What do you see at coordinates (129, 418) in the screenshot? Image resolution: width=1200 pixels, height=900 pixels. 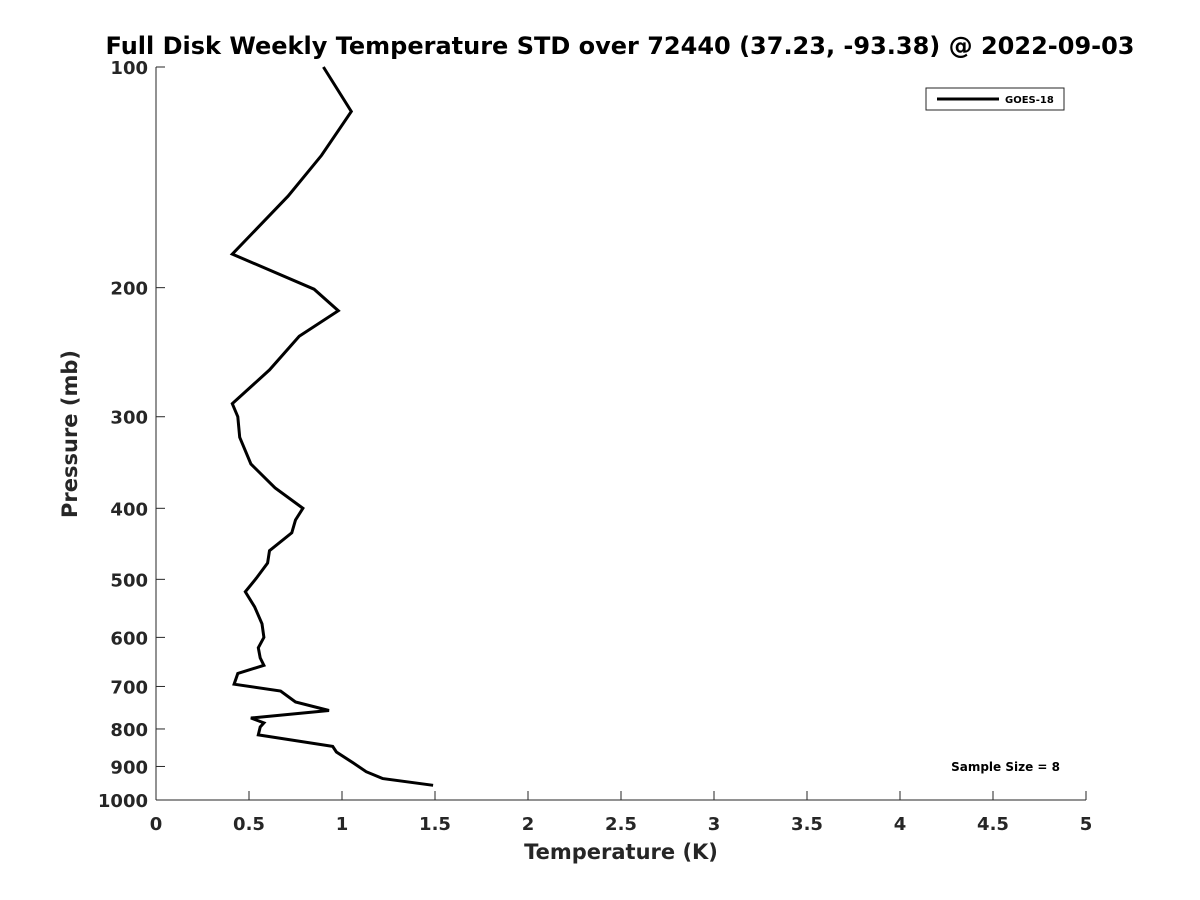 I see `y-tick-label: 300` at bounding box center [129, 418].